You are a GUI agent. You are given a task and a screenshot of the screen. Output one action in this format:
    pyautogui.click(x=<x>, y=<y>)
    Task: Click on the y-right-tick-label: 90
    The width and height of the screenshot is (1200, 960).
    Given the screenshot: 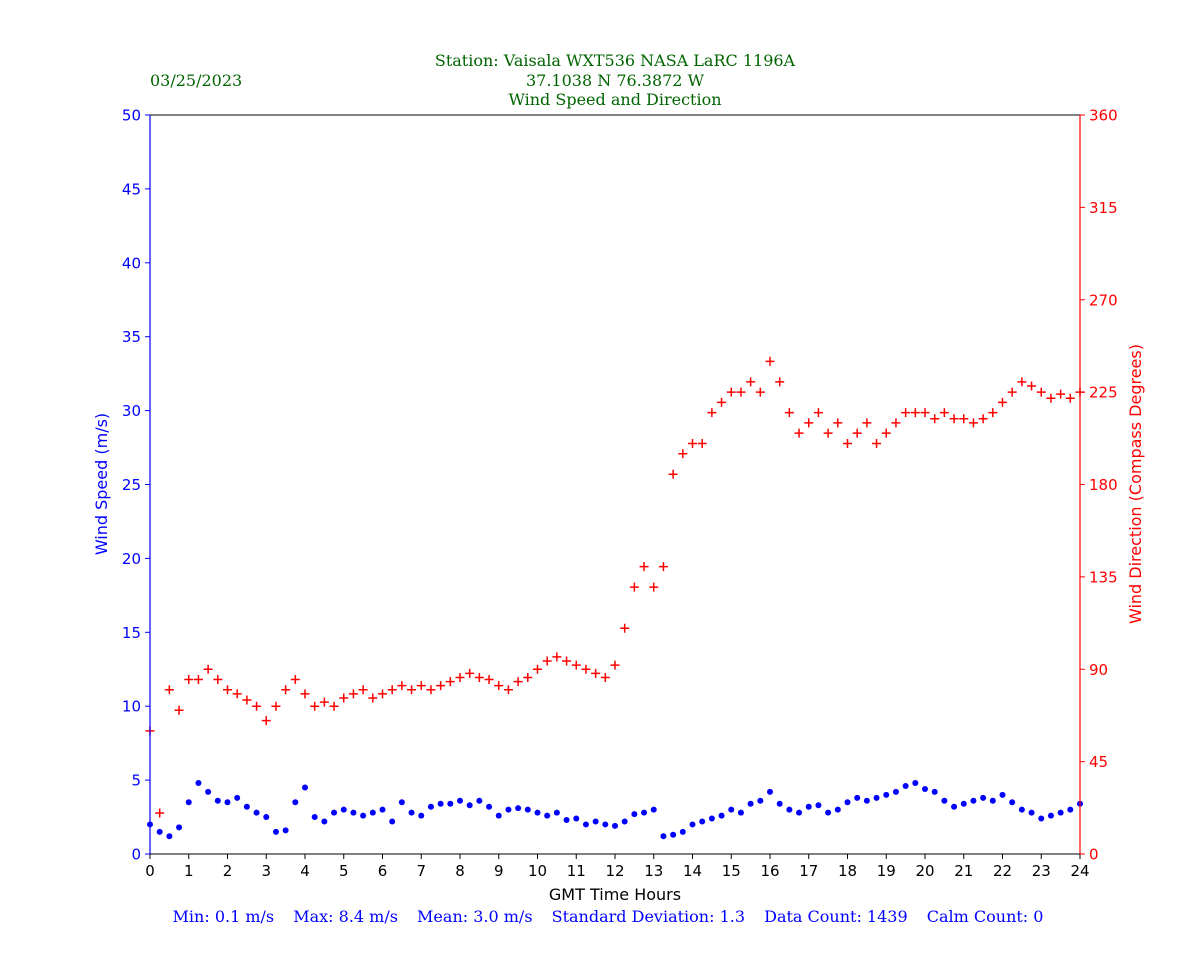 What is the action you would take?
    pyautogui.click(x=1098, y=670)
    